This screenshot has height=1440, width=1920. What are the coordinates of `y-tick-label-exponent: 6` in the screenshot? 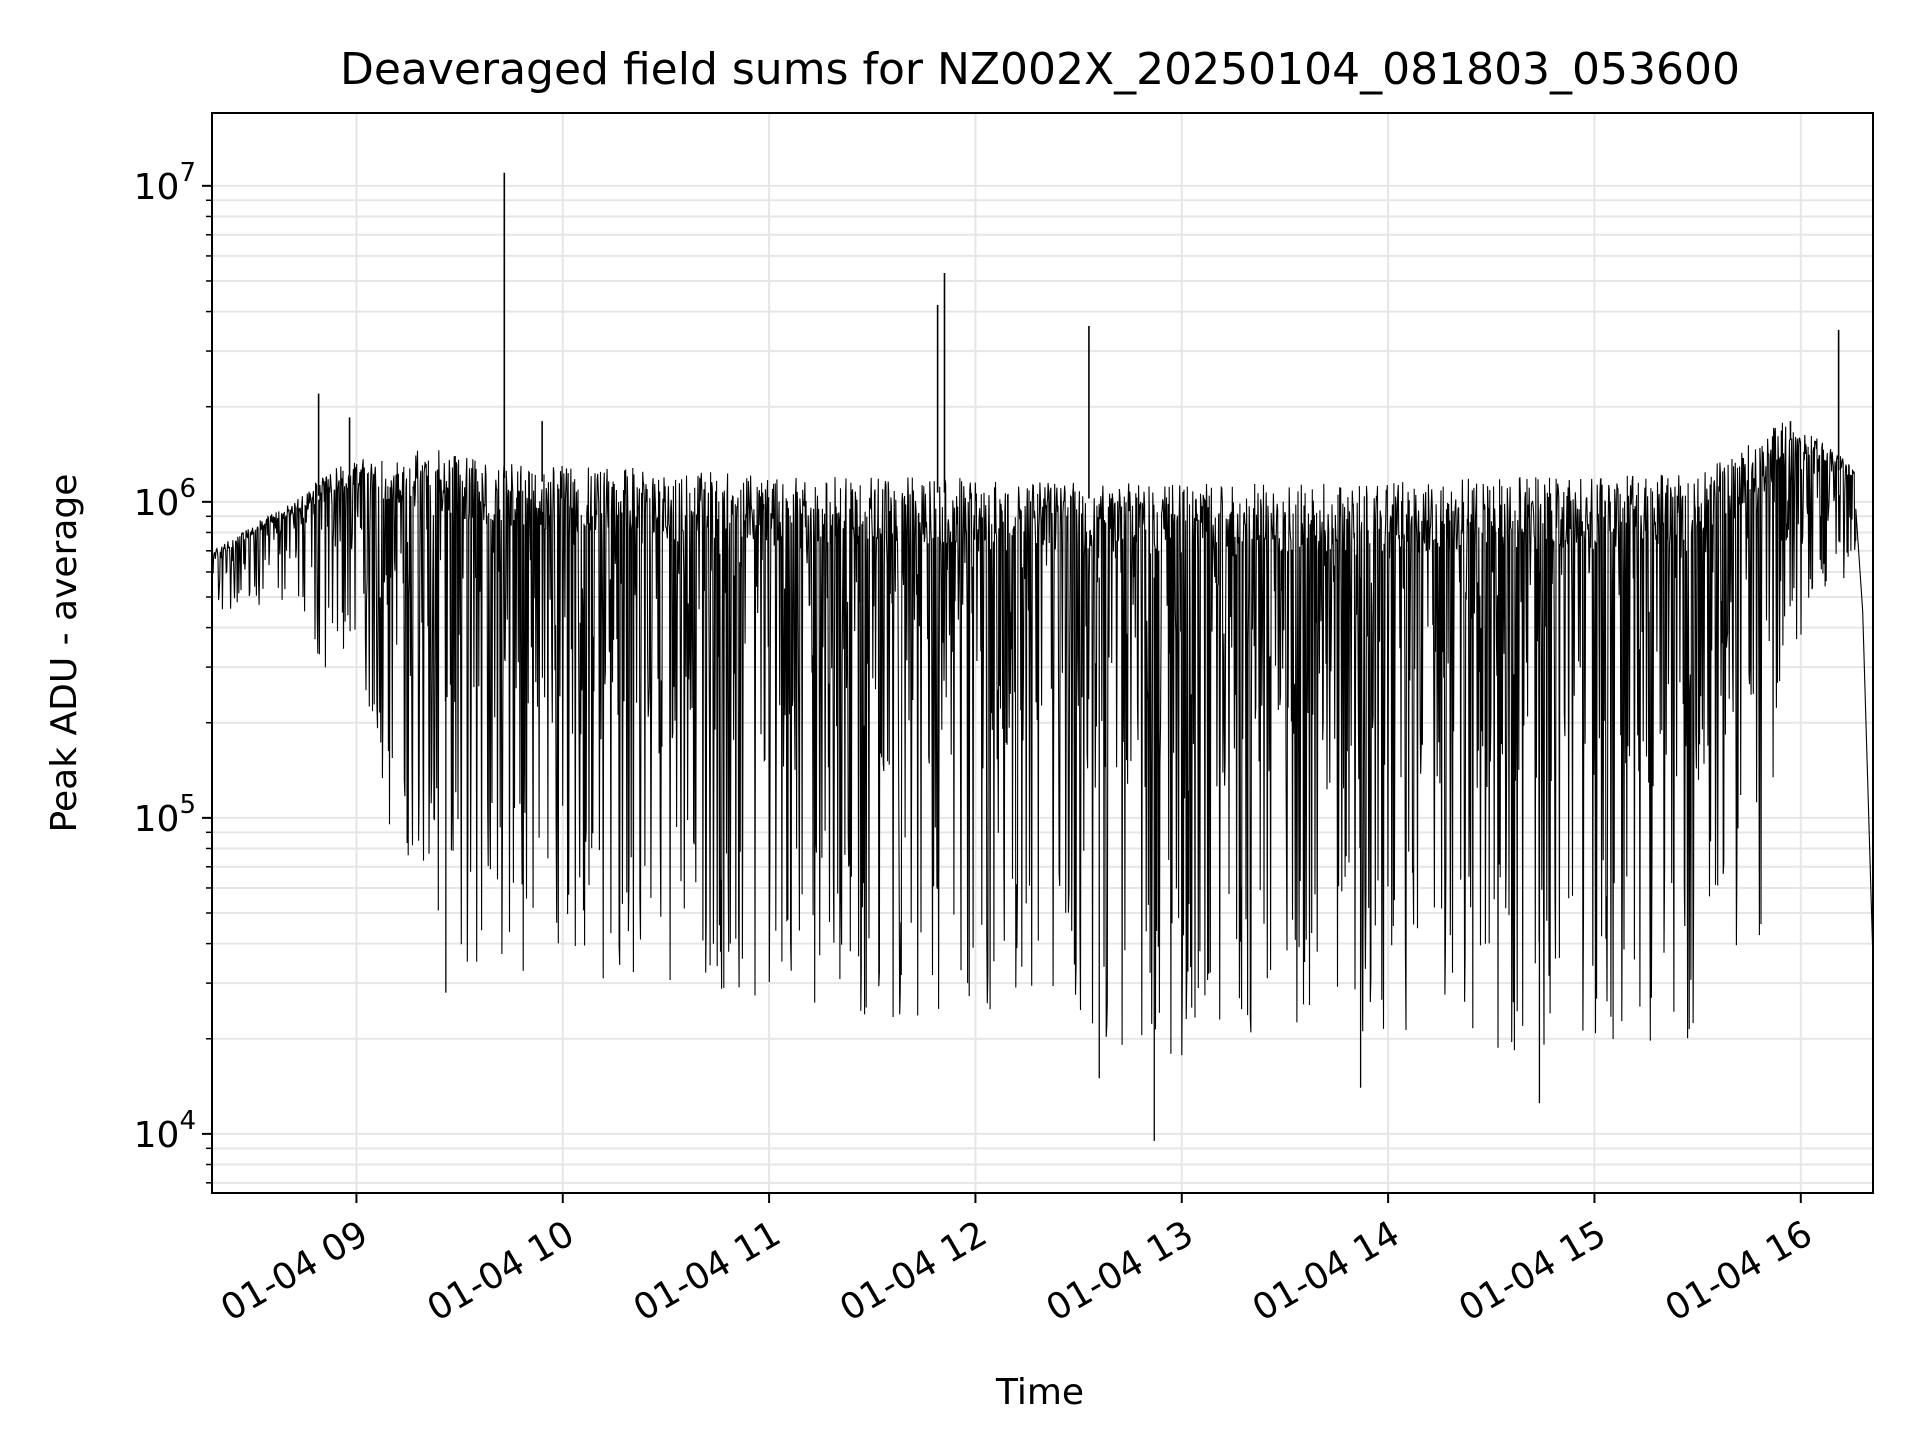 It's located at (187, 489).